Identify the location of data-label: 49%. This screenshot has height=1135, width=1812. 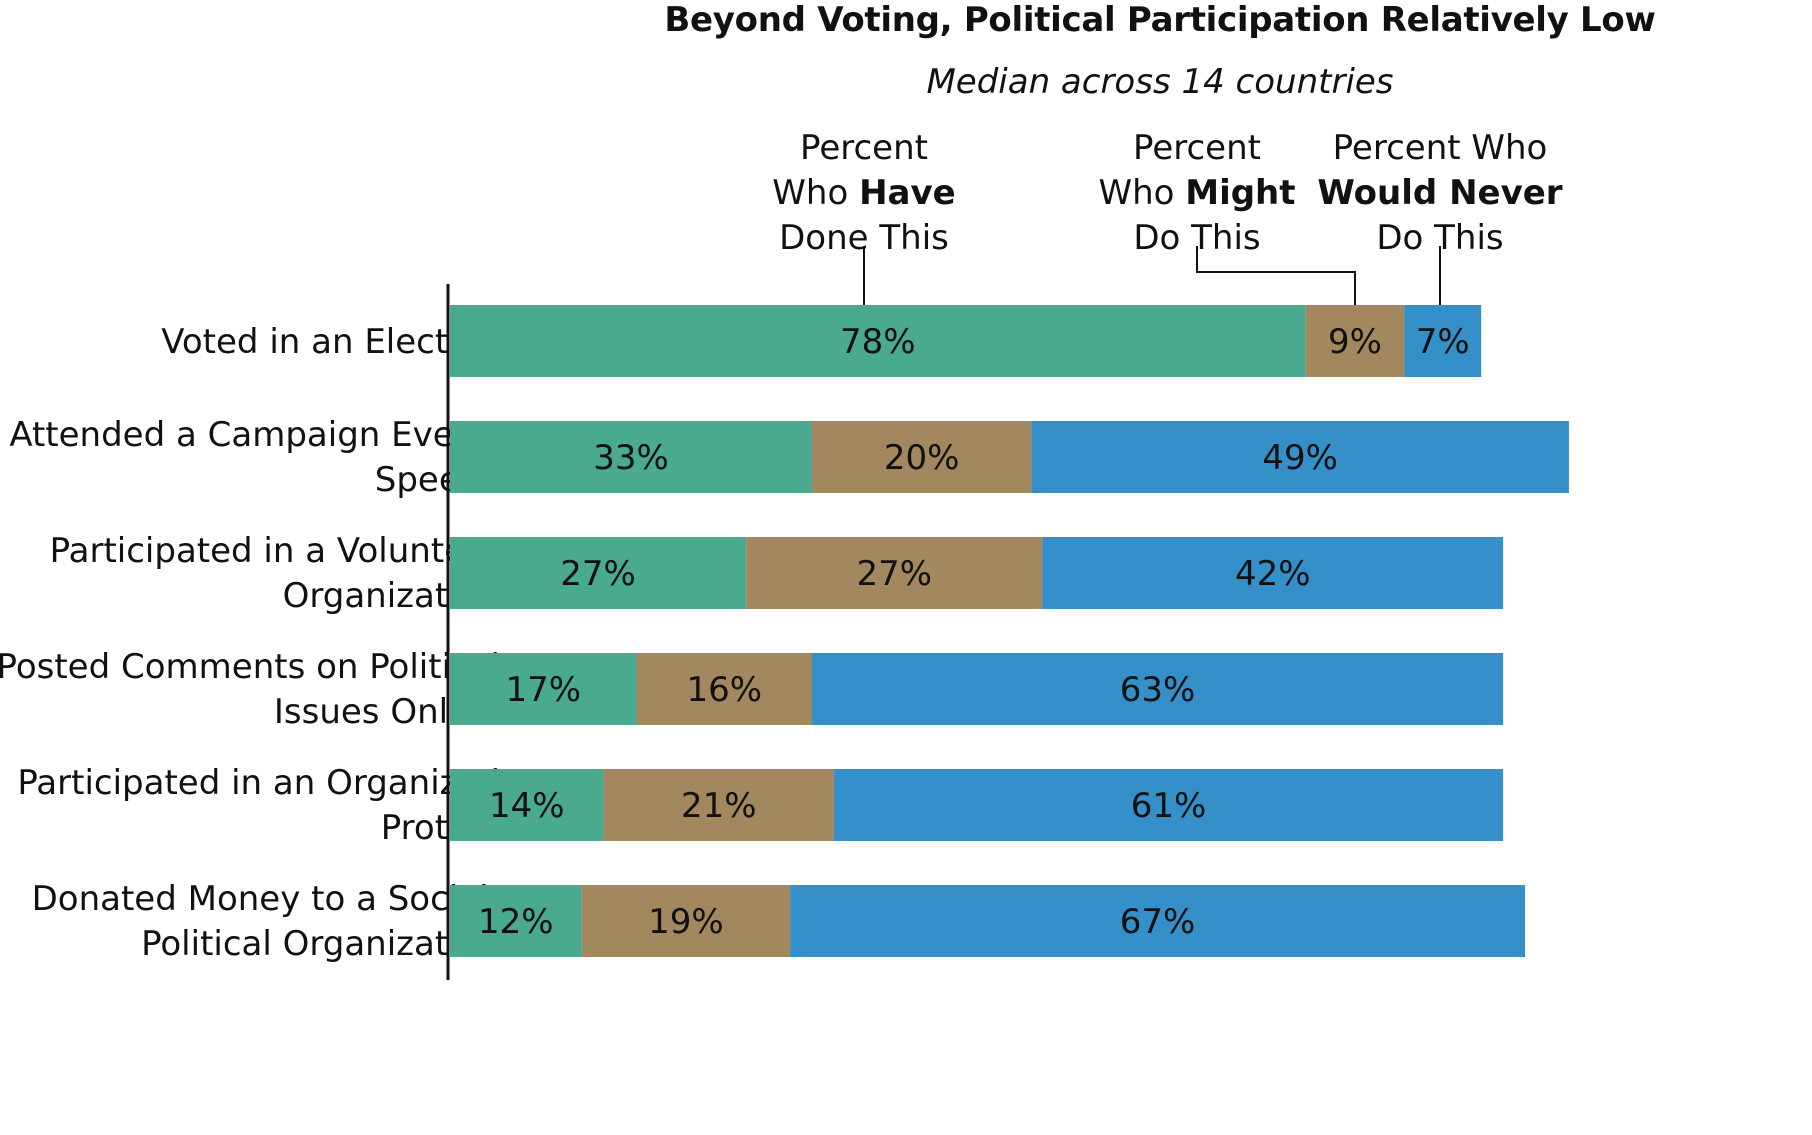
(1300, 458).